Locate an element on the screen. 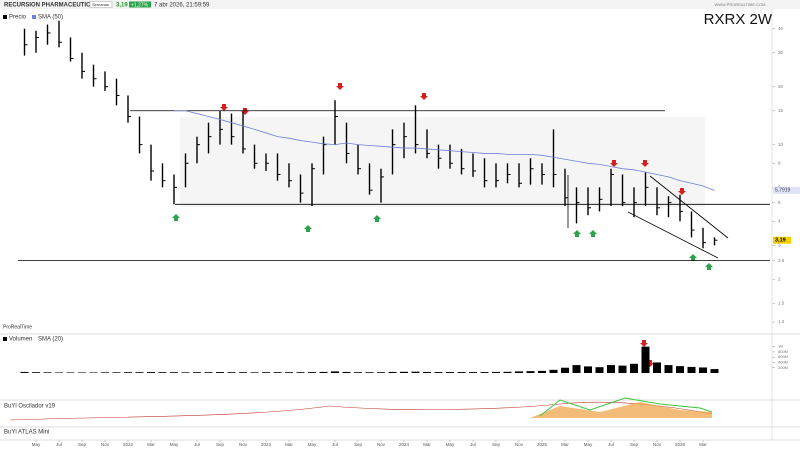 The image size is (800, 450). y-tick-label: 8 is located at coordinates (779, 162).